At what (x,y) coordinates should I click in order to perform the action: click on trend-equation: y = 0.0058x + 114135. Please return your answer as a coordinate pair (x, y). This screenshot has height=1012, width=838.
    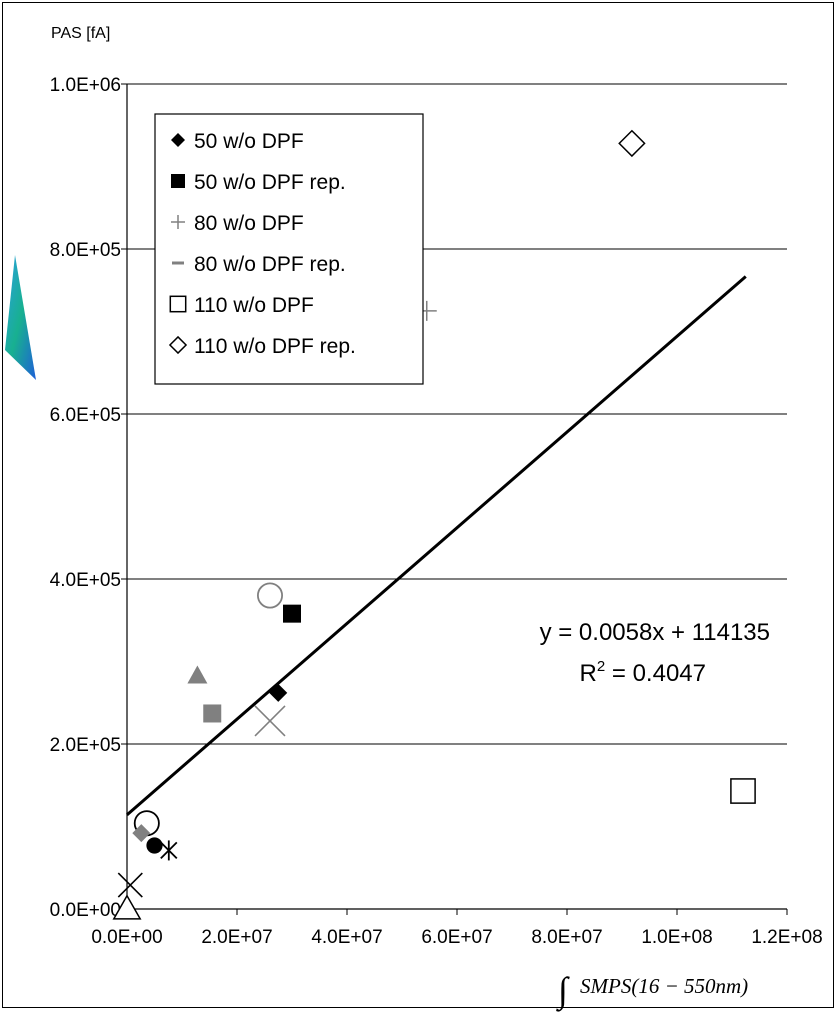
    Looking at the image, I should click on (655, 632).